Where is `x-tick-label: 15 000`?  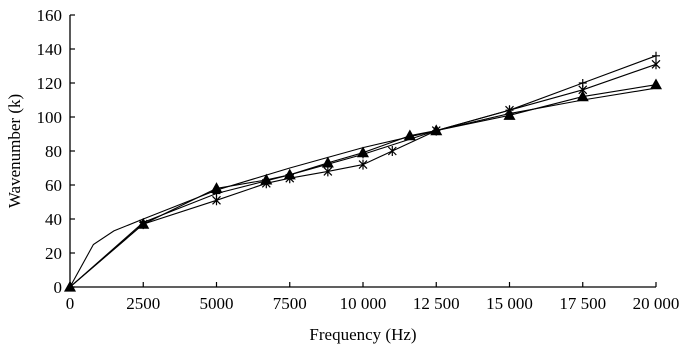 x-tick-label: 15 000 is located at coordinates (509, 303).